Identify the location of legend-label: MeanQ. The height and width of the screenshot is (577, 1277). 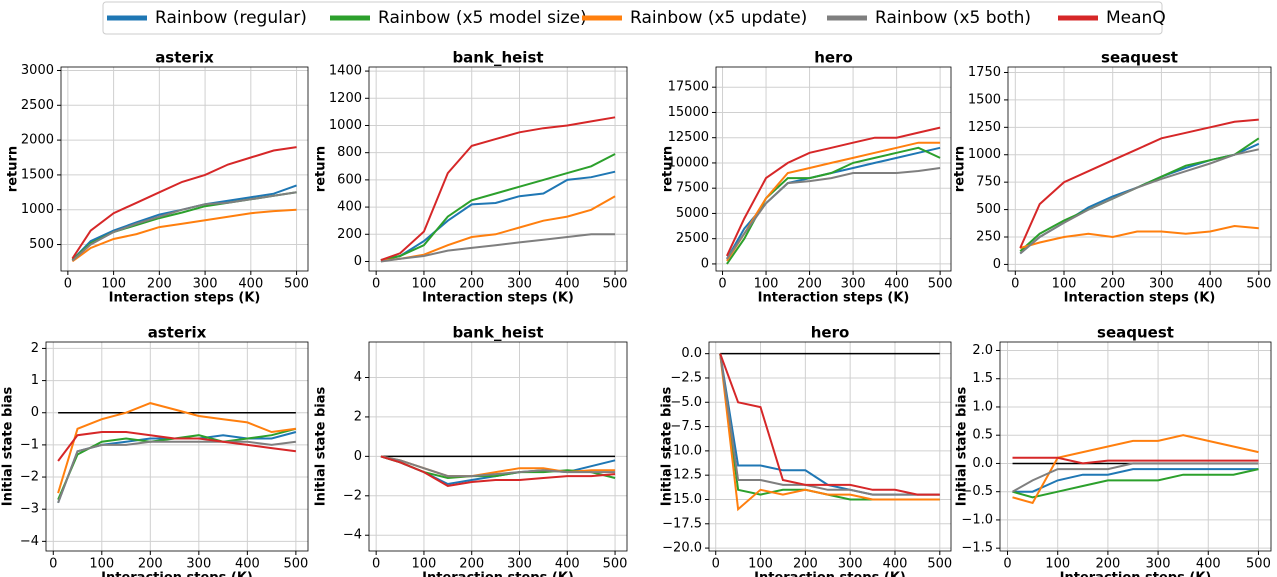
(1136, 18).